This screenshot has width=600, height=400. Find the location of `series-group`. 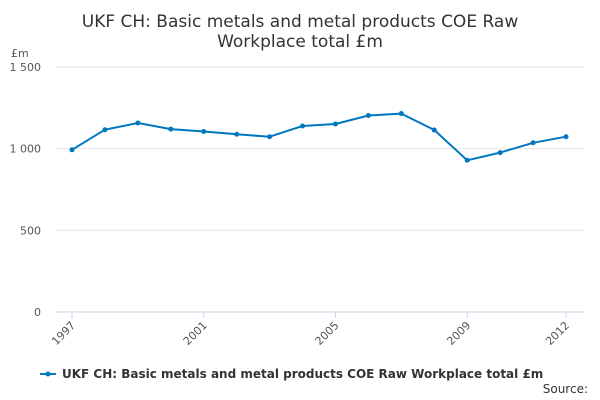

series-group is located at coordinates (319, 137).